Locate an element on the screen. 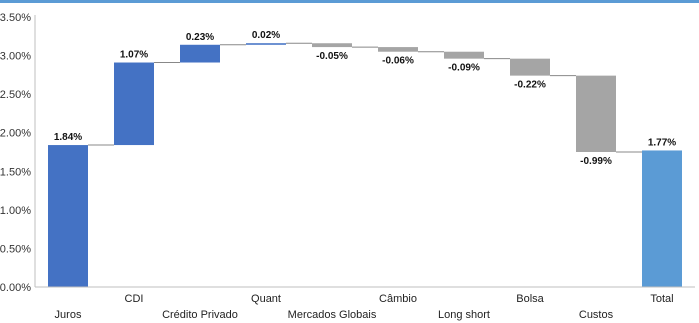 The width and height of the screenshot is (699, 323). y-tick-label: 2.50% is located at coordinates (15, 95).